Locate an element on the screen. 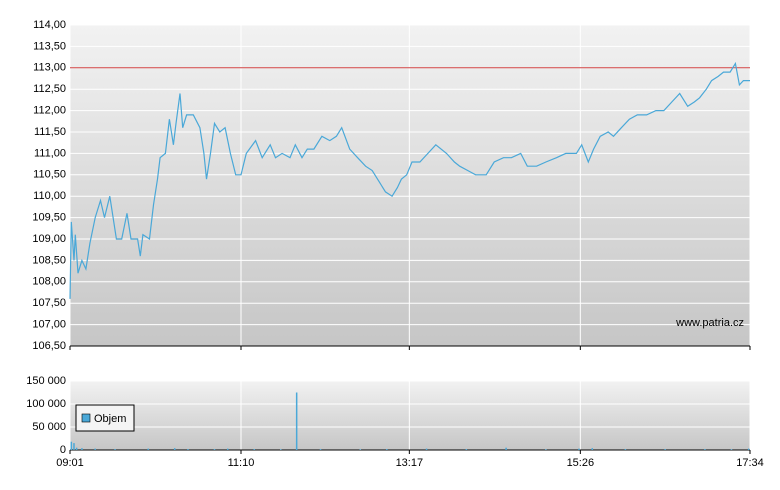 The height and width of the screenshot is (490, 780). x-tick-label: 17:34 is located at coordinates (750, 463).